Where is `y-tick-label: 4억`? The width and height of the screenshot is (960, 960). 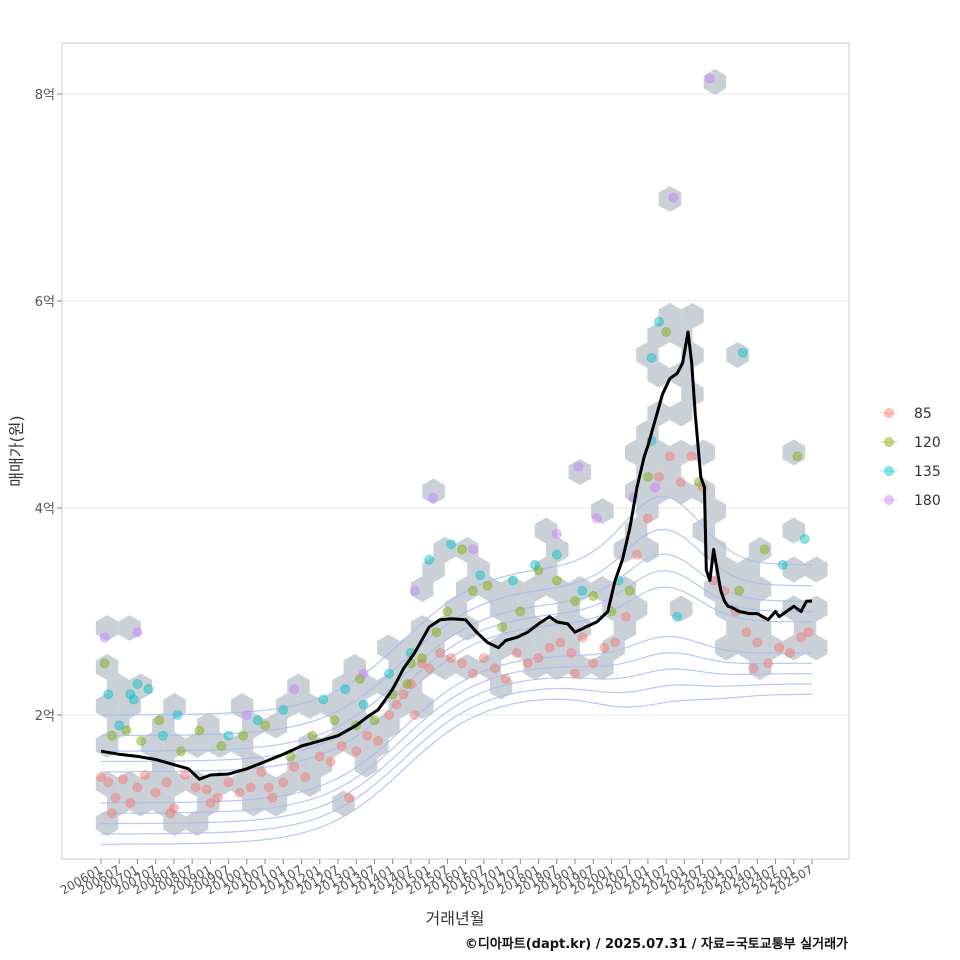 y-tick-label: 4억 is located at coordinates (45, 509).